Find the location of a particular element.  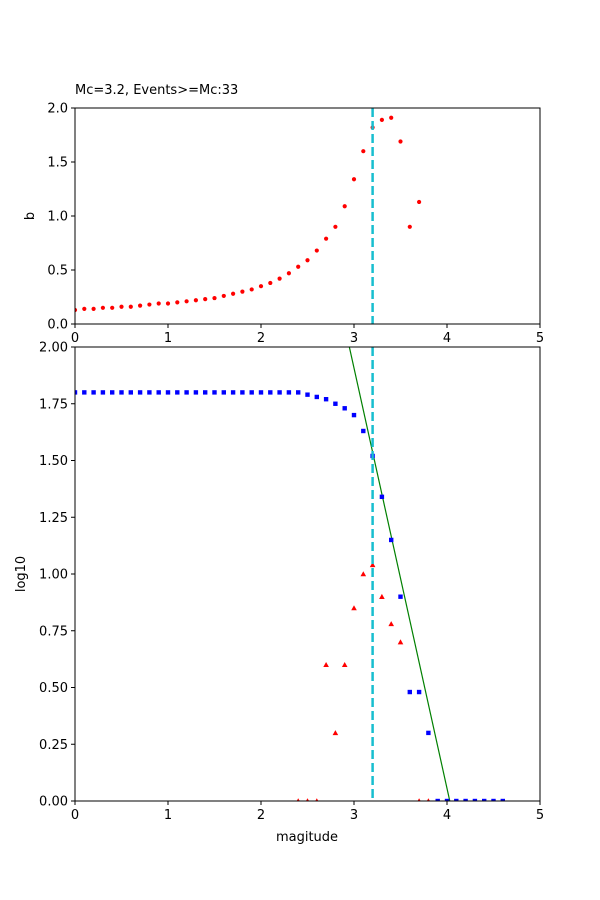

top-x-tick-label: 3 is located at coordinates (354, 338).